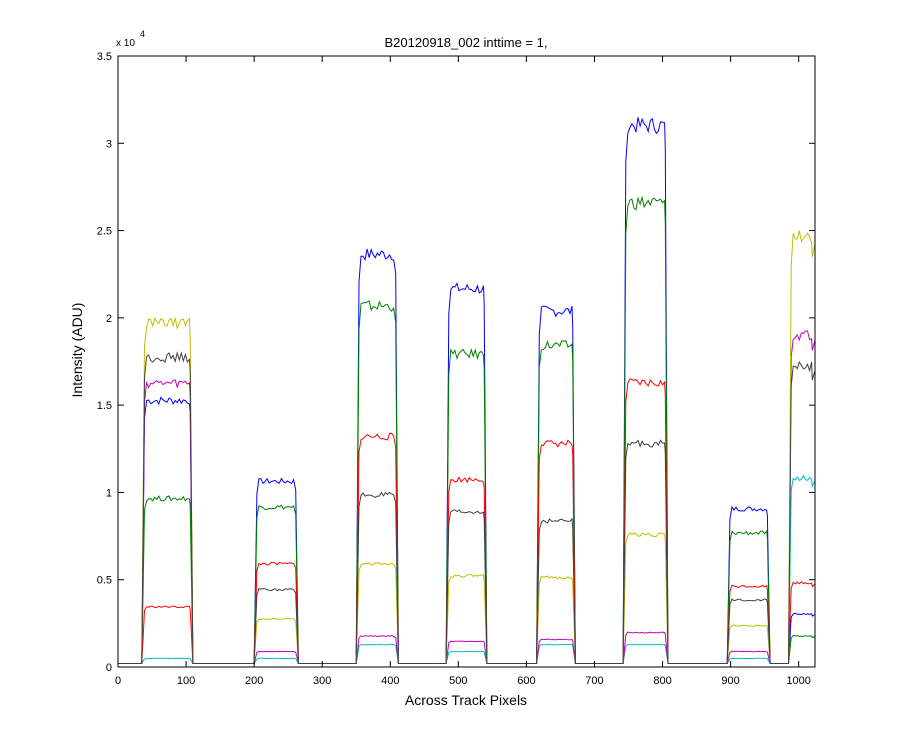 The image size is (900, 755). Describe the element at coordinates (104, 232) in the screenshot. I see `y-tick-label: 2.5` at that location.